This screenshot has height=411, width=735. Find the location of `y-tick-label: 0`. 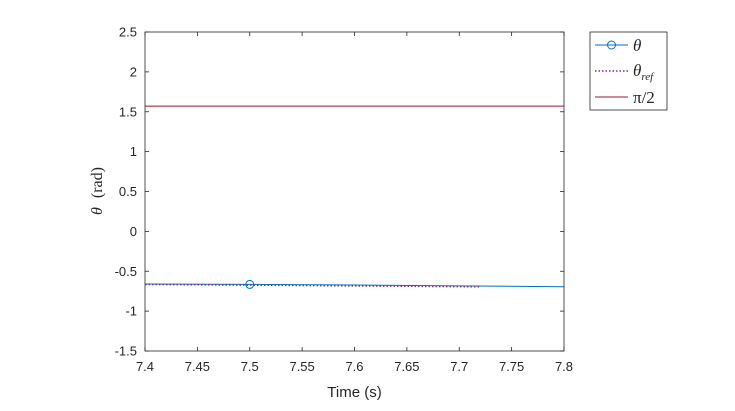

y-tick-label: 0 is located at coordinates (133, 231).